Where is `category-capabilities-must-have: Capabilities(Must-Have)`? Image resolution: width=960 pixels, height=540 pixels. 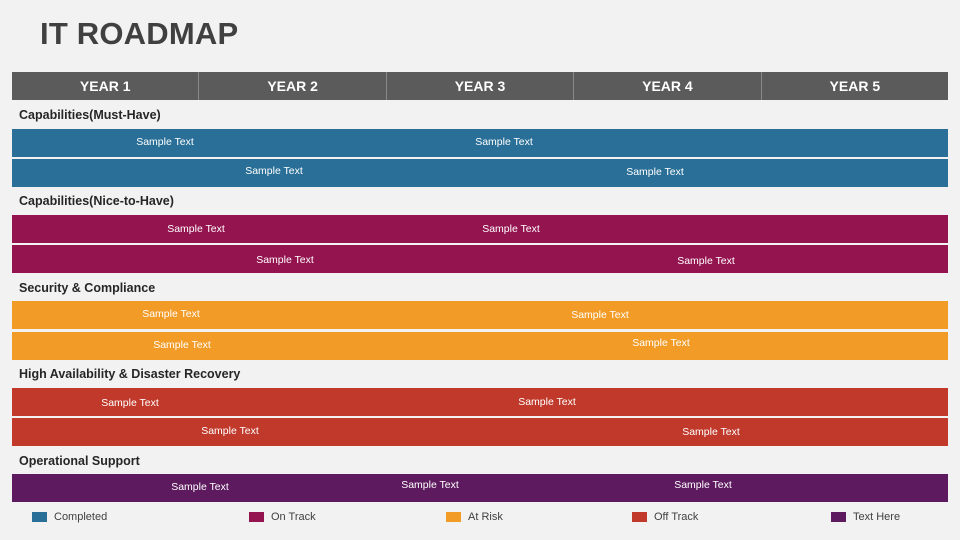 category-capabilities-must-have: Capabilities(Must-Have) is located at coordinates (90, 115).